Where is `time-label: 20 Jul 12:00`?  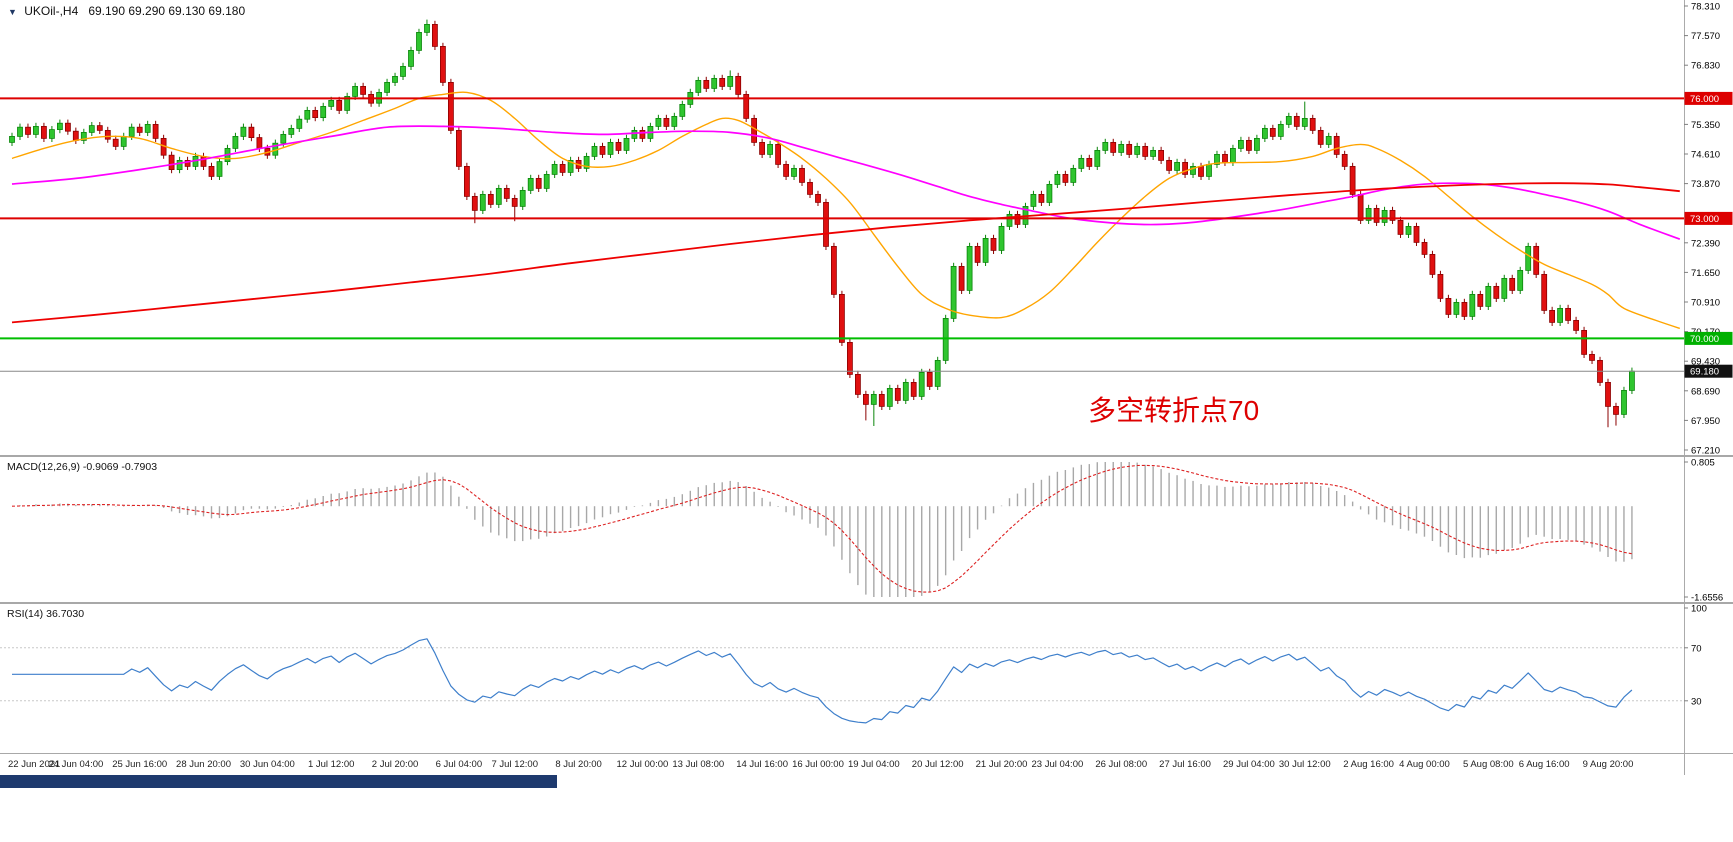 time-label: 20 Jul 12:00 is located at coordinates (937, 764).